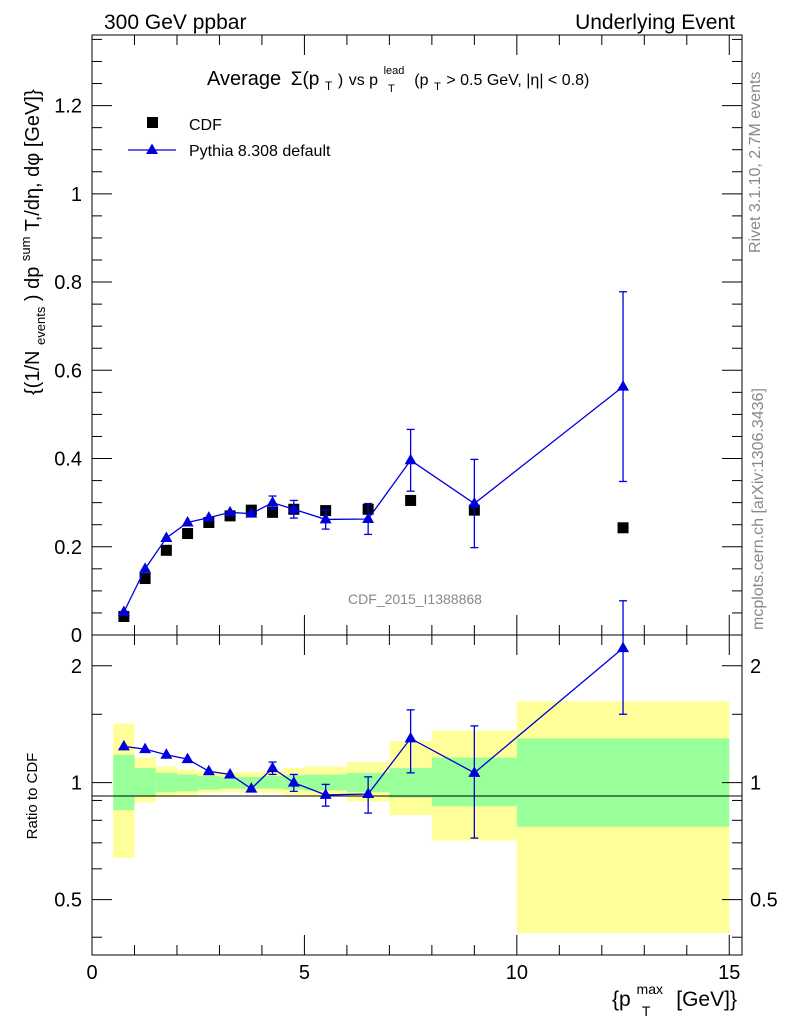 This screenshot has height=1024, width=786. Describe the element at coordinates (152, 148) in the screenshot. I see `legend-pythia-marker` at that location.